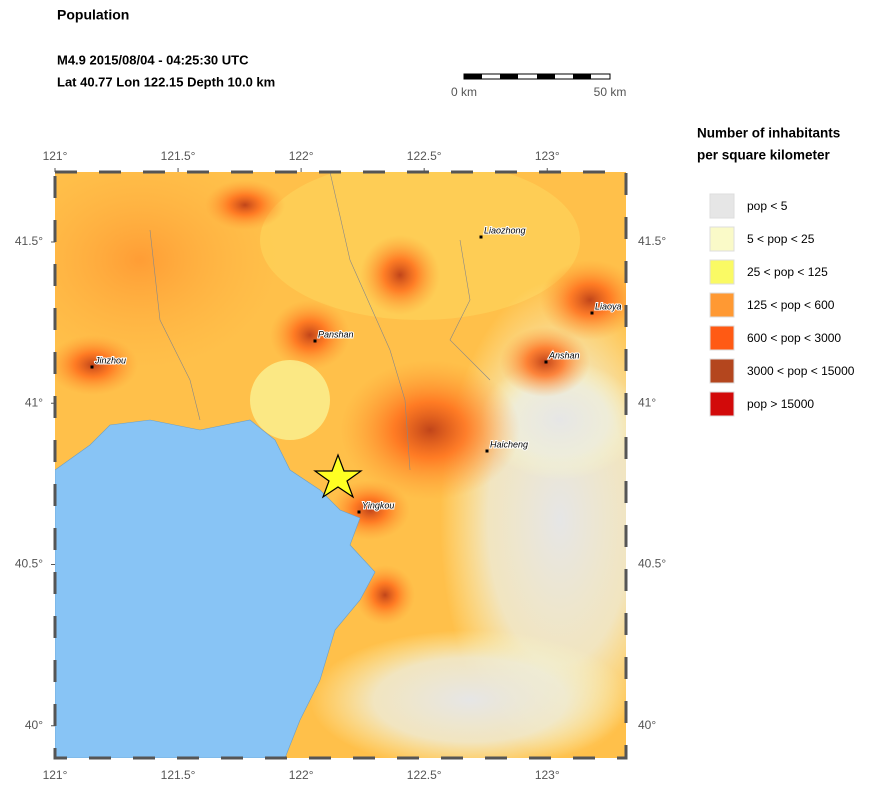 The width and height of the screenshot is (879, 796). I want to click on city-label: Panshan, so click(336, 334).